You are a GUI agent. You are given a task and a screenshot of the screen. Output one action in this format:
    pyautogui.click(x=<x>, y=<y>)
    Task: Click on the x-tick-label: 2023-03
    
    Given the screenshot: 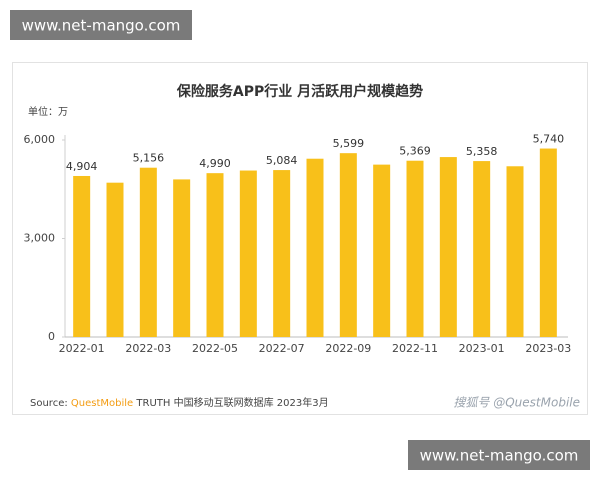 What is the action you would take?
    pyautogui.click(x=548, y=348)
    